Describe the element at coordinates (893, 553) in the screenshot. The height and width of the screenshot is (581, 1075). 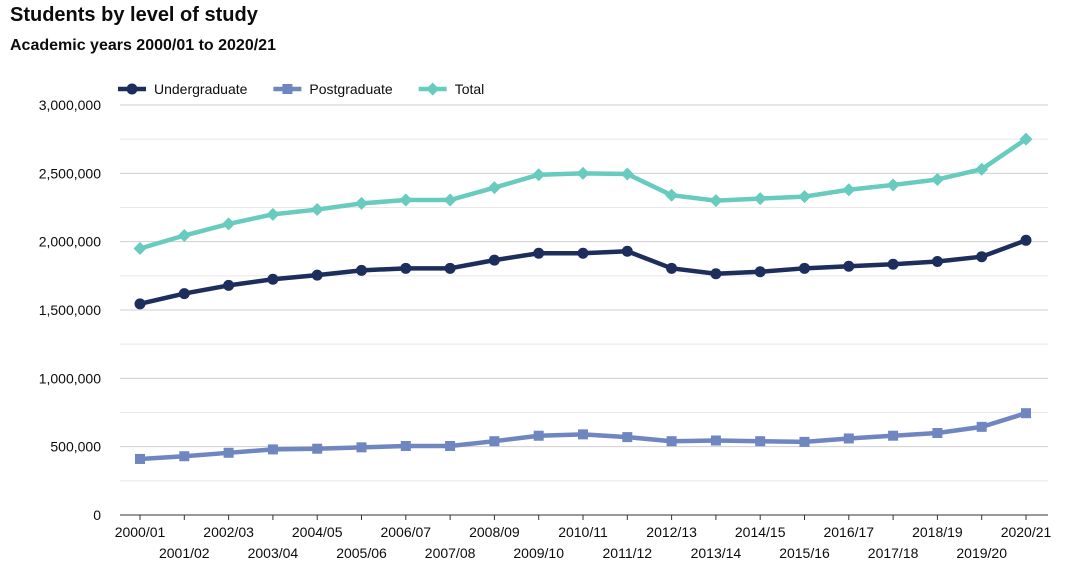
I see `x-tick-label: 2017/18` at that location.